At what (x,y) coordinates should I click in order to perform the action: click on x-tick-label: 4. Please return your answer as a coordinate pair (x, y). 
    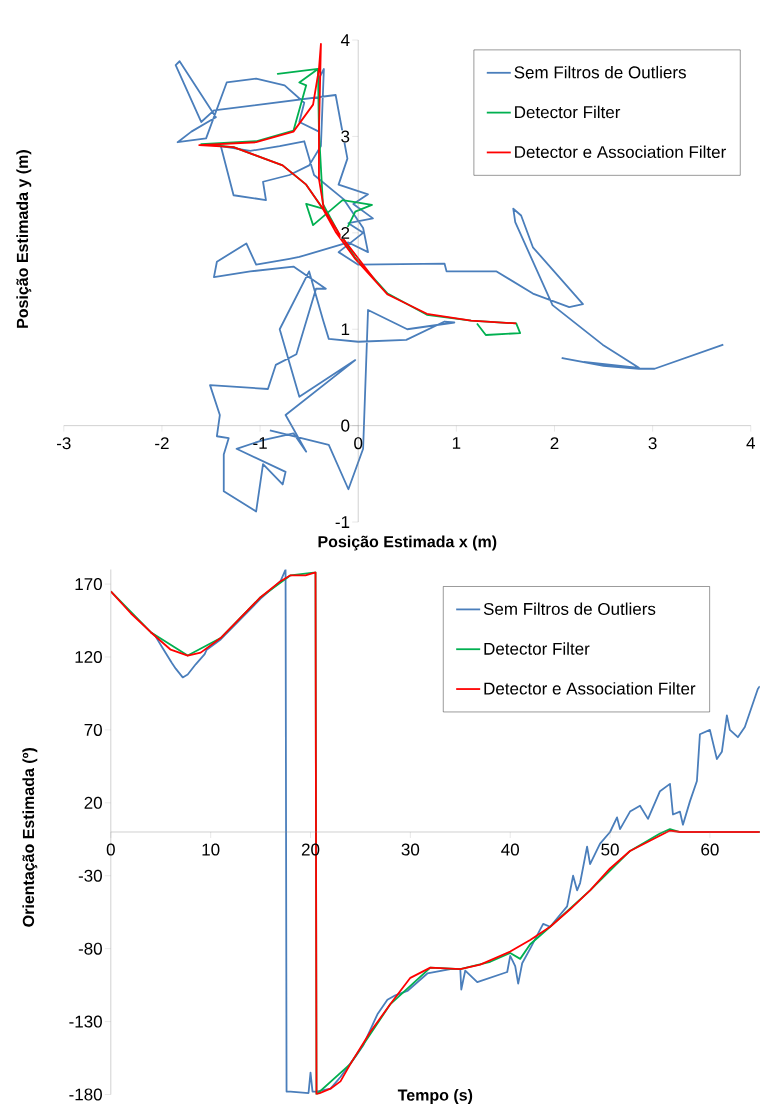
    Looking at the image, I should click on (750, 443).